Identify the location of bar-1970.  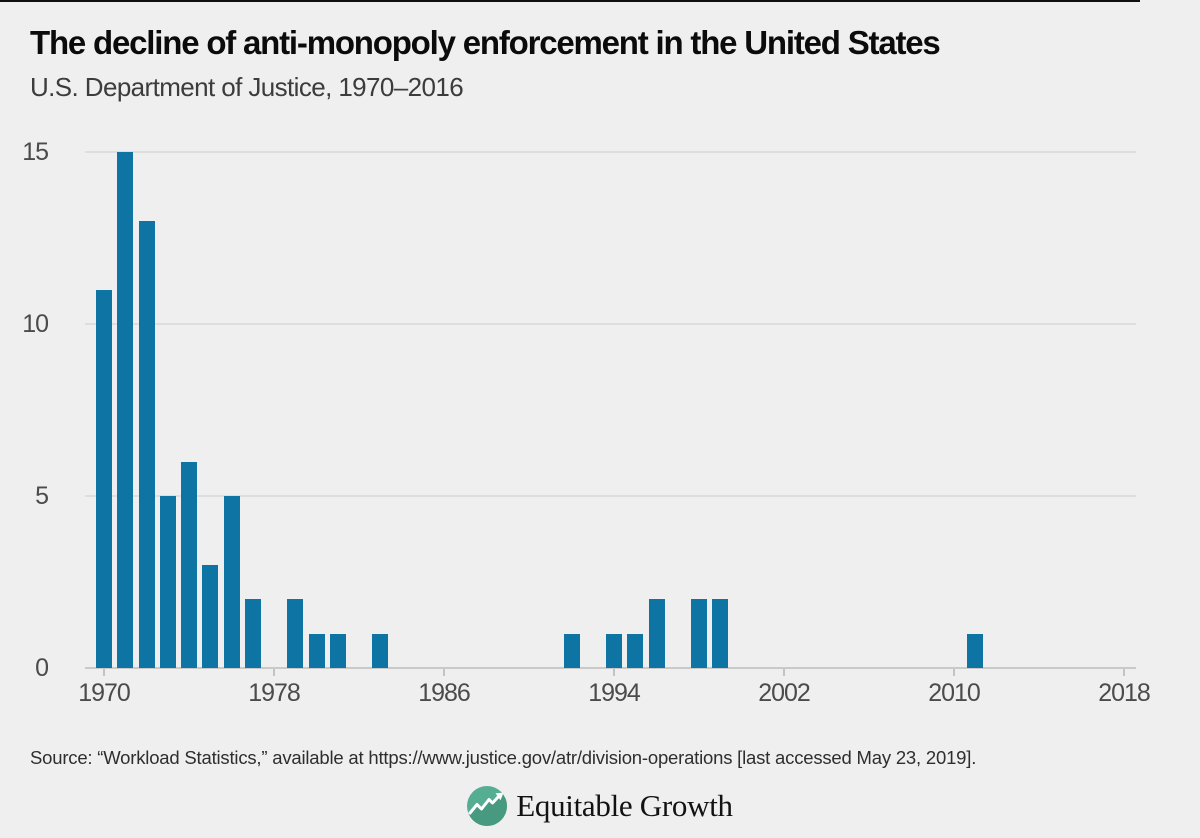
(104, 478).